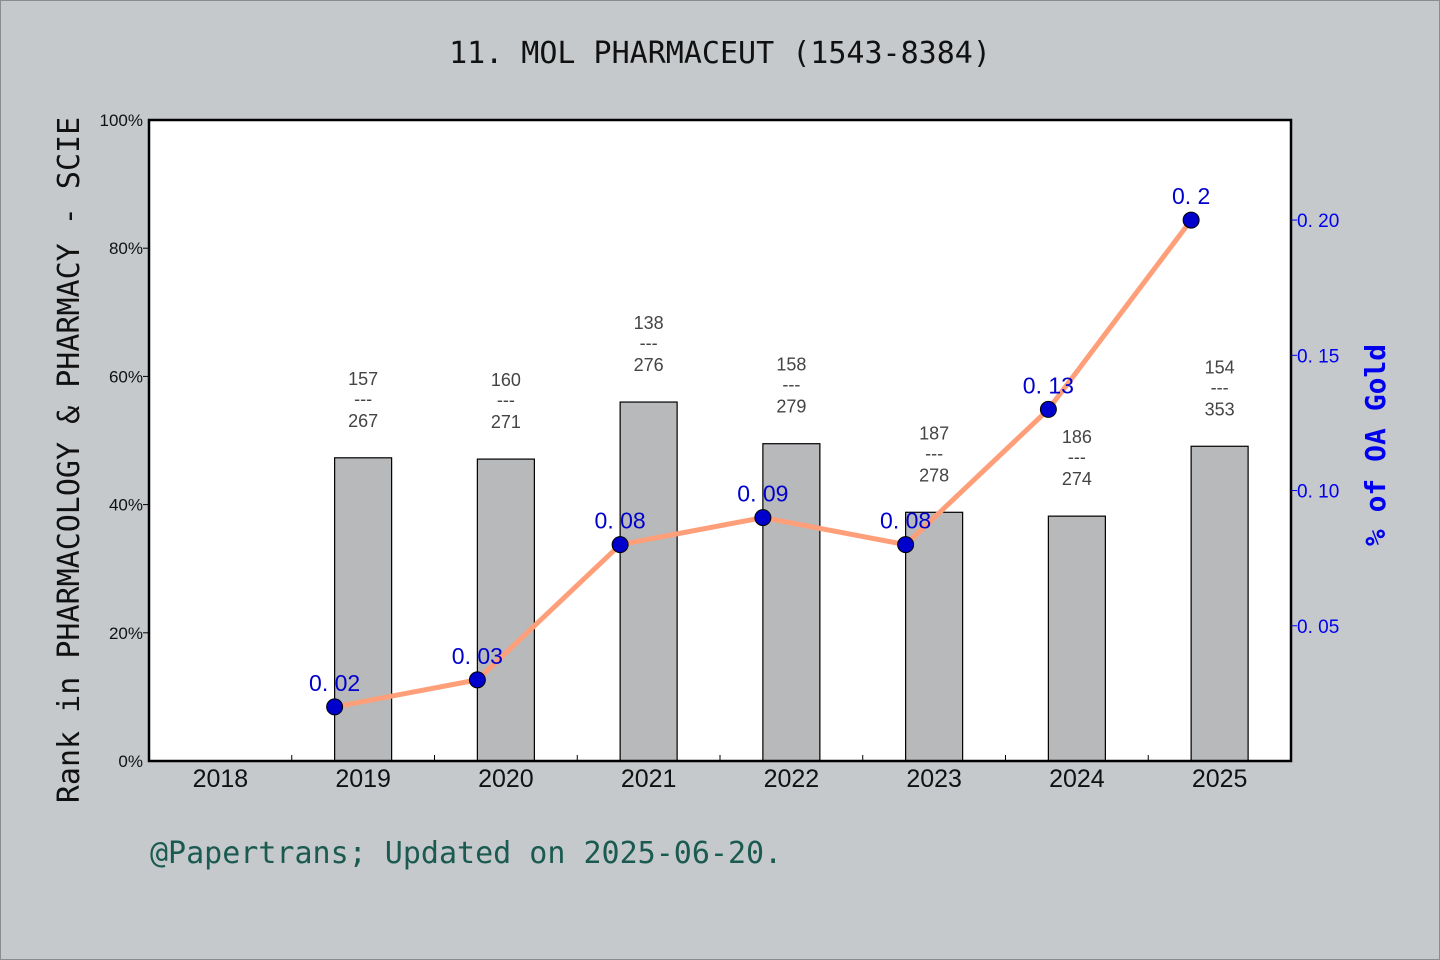 The image size is (1440, 960). I want to click on y-tick-right: 0. 05, so click(1318, 627).